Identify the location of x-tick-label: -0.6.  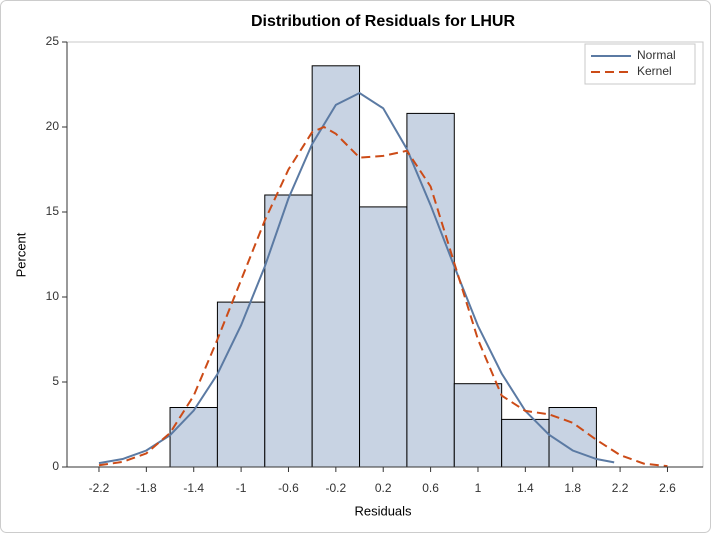
(288, 488).